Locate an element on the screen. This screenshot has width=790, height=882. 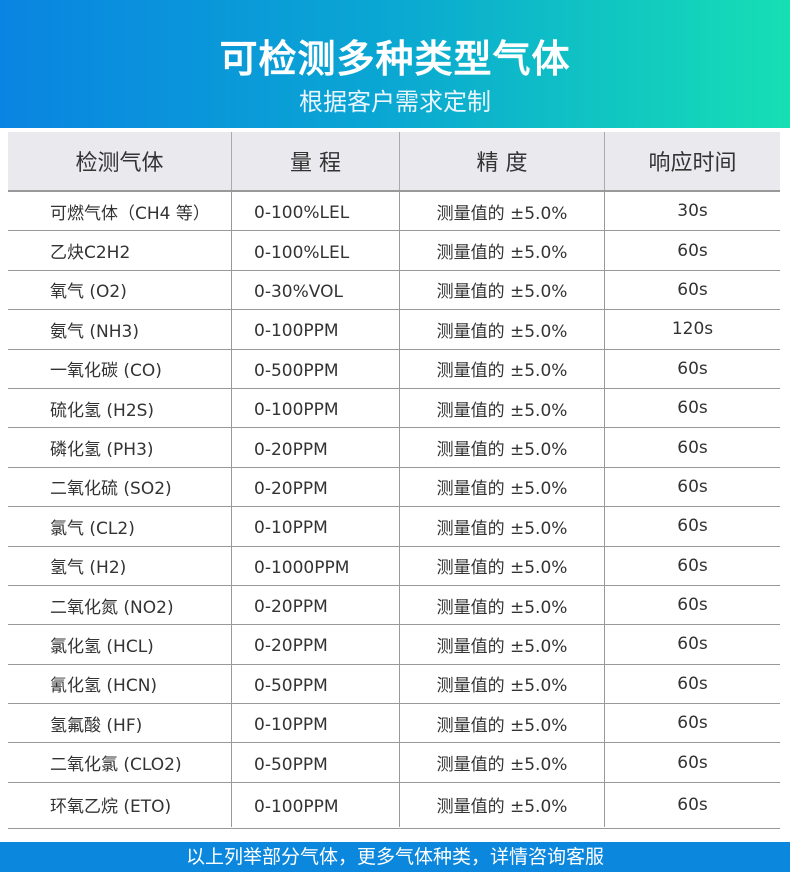
column-header-range: 量 程 is located at coordinates (316, 161).